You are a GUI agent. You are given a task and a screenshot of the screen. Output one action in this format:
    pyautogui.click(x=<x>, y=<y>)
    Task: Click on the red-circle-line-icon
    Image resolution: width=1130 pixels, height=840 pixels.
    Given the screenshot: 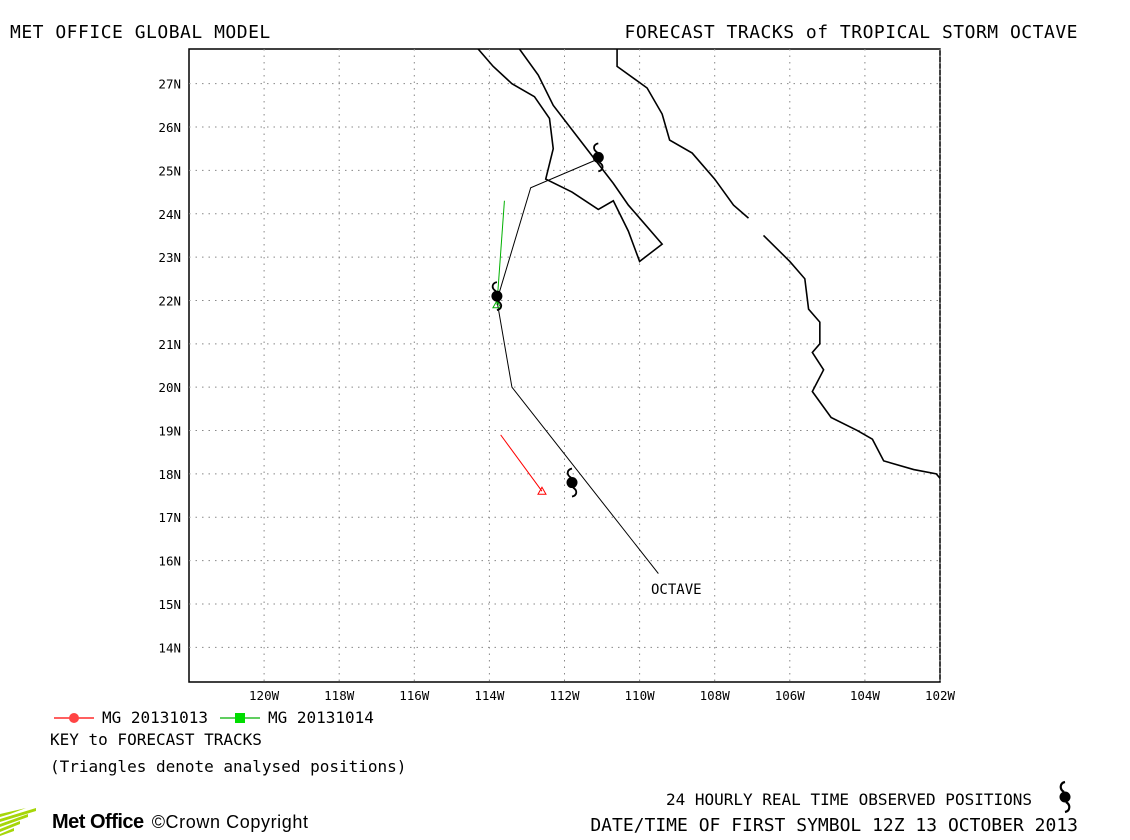 What is the action you would take?
    pyautogui.click(x=74, y=717)
    